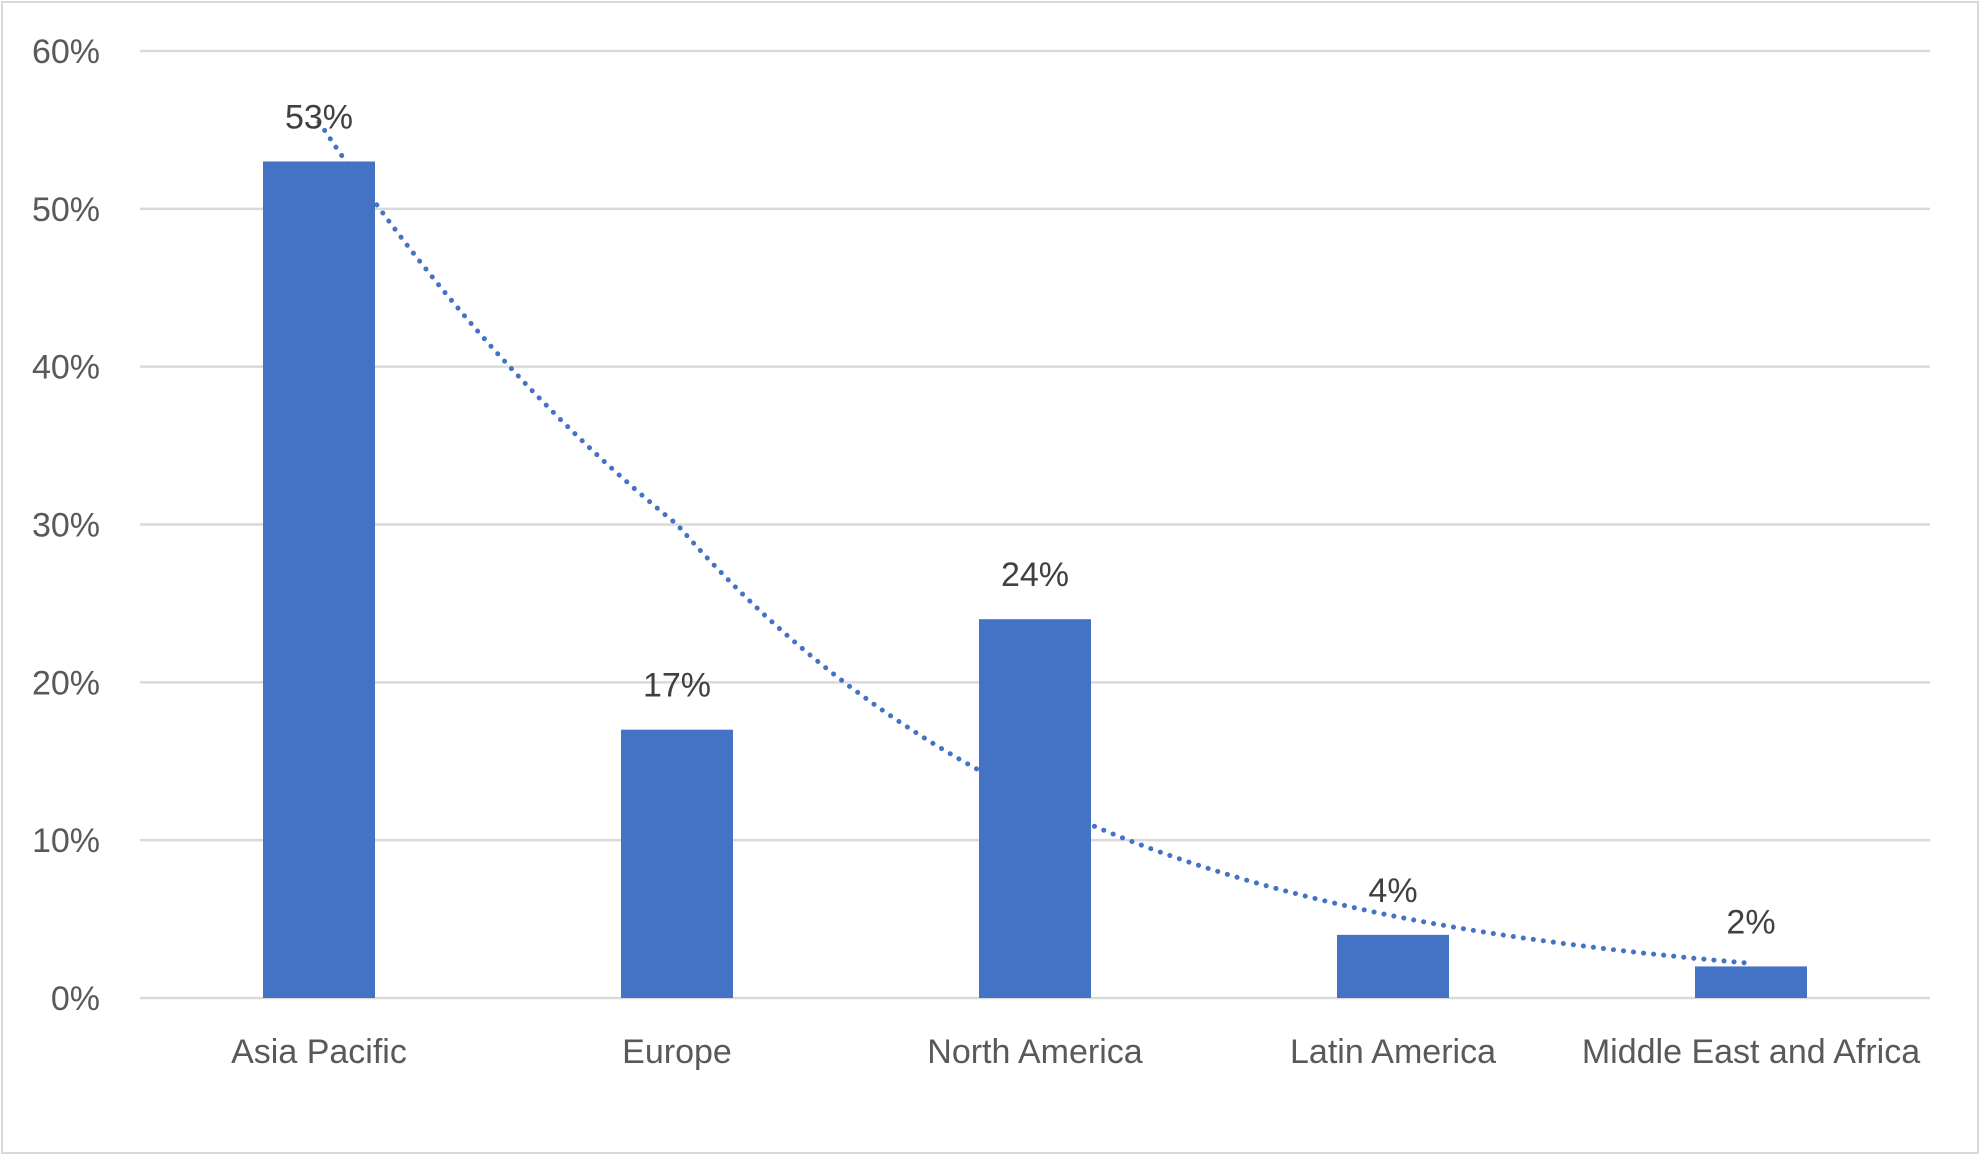 The image size is (1982, 1157). I want to click on bar-middle-east-and-africa, so click(1751, 982).